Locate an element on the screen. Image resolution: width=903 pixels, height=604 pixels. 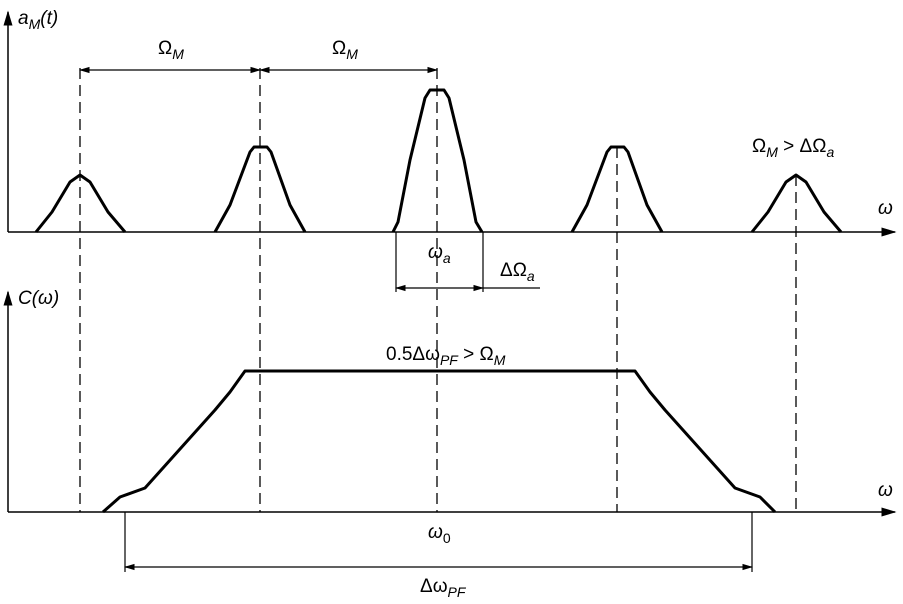
condition-label: ΩM > ΔΩa is located at coordinates (793, 148).